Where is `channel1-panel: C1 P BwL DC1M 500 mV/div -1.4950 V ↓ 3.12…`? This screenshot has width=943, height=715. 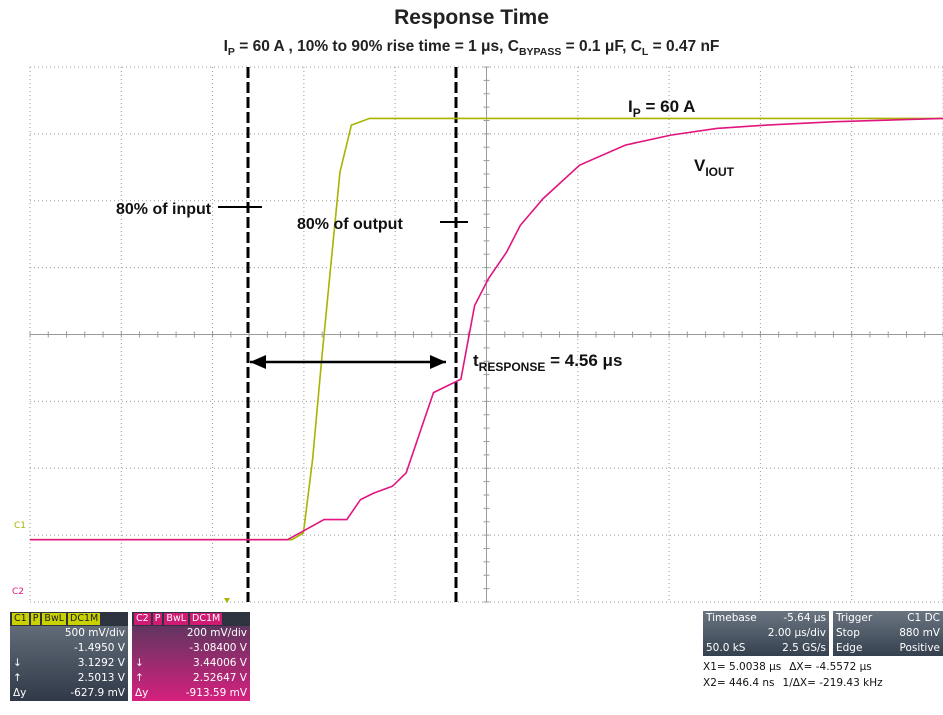 channel1-panel: C1 P BwL DC1M 500 mV/div -1.4950 V ↓ 3.12… is located at coordinates (69, 656).